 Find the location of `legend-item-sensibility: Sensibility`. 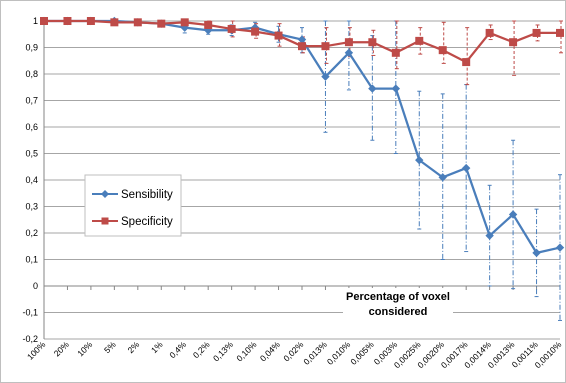

legend-item-sensibility: Sensibility is located at coordinates (132, 195).